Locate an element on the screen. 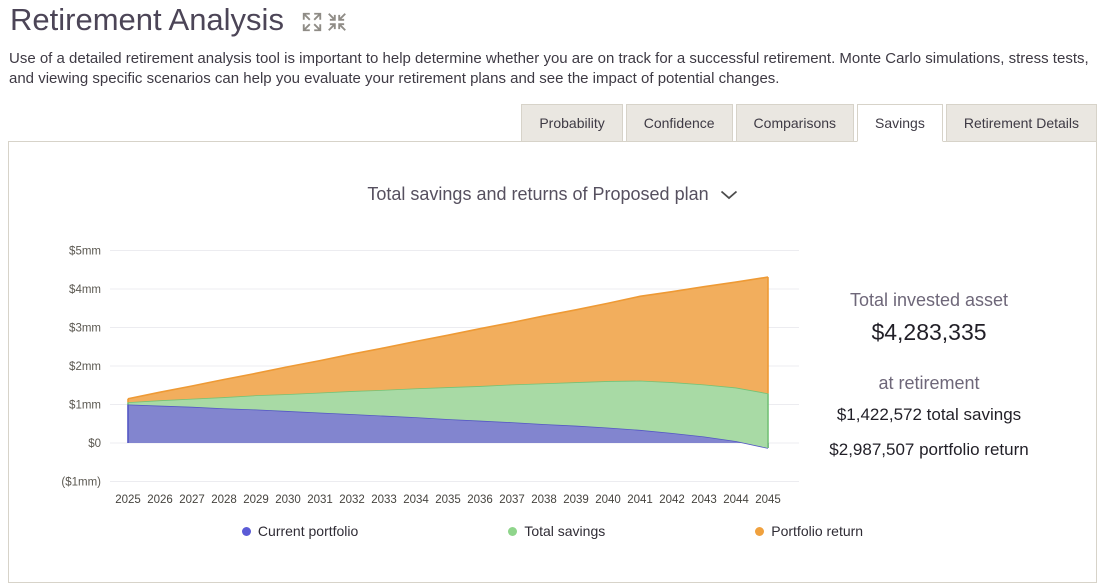  tab-savings: Savings is located at coordinates (900, 123).